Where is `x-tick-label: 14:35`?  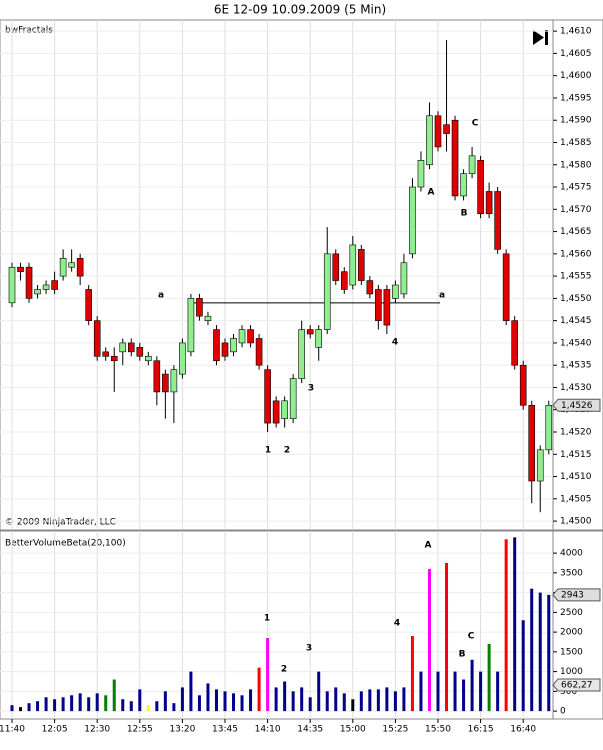 x-tick-label: 14:35 is located at coordinates (310, 730).